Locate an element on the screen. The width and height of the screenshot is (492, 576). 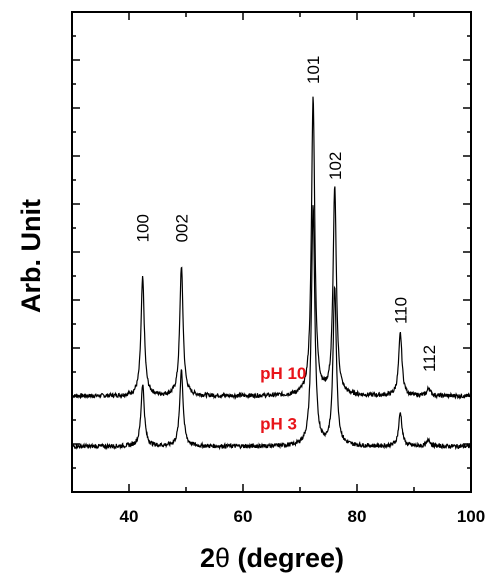
x-axis-title: 2θ (degree) is located at coordinates (272, 558).